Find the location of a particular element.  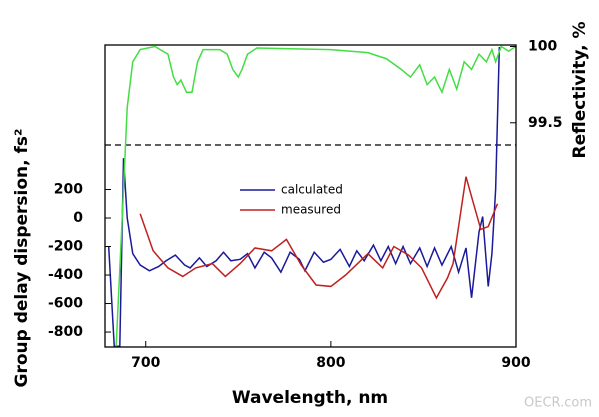

y-tick-label: 0 is located at coordinates (78, 218).